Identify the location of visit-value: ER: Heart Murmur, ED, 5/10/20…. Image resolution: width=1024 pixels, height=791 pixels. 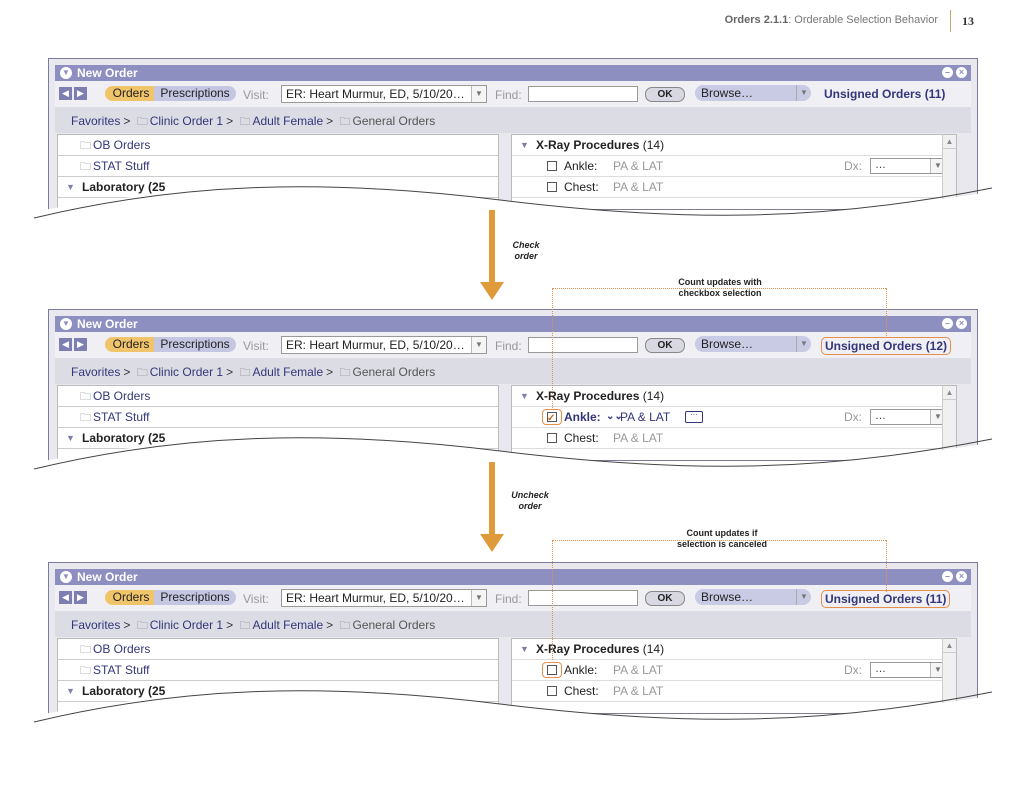
(375, 345).